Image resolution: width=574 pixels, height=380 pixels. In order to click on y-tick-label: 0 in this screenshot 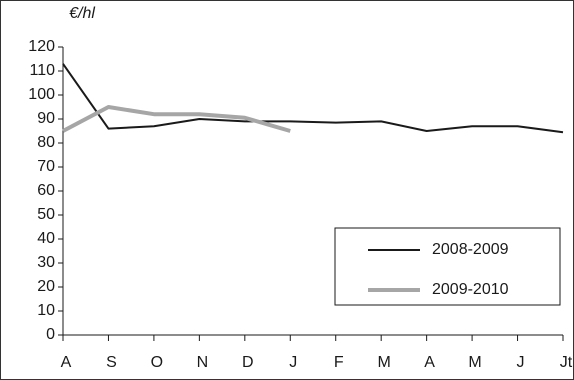, I will do `click(50, 334)`.